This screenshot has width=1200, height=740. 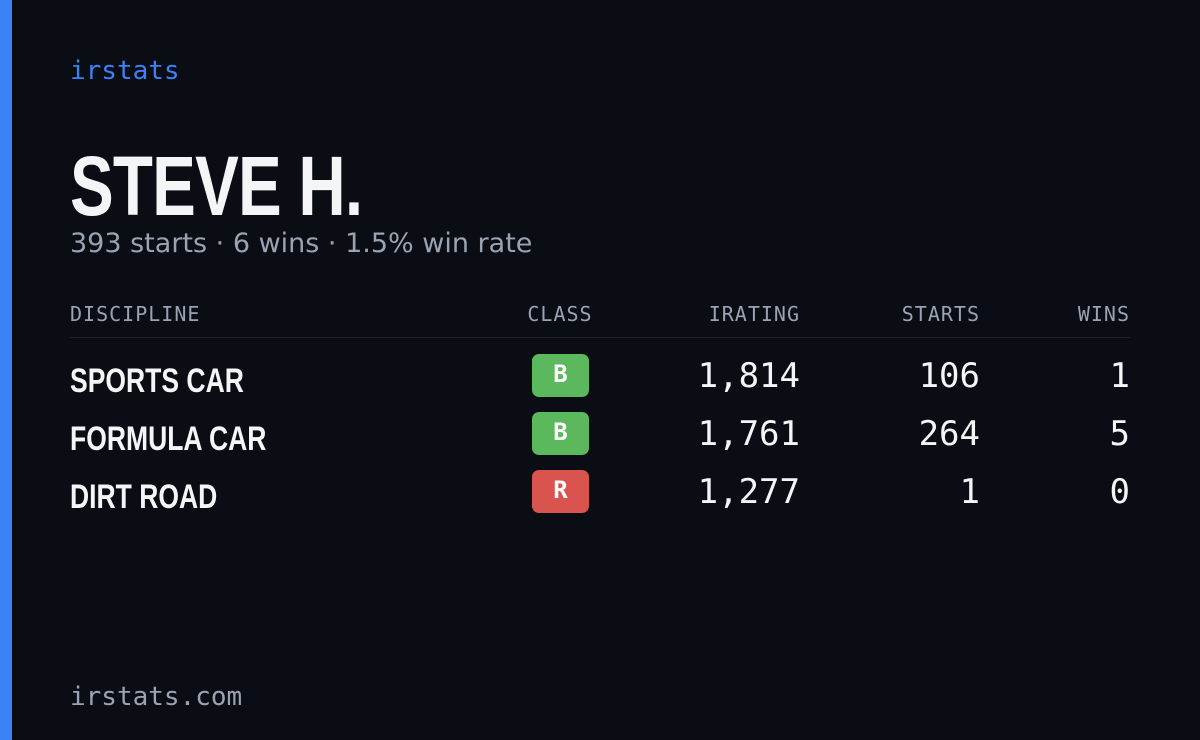 What do you see at coordinates (157, 381) in the screenshot?
I see `discipline: SPORTS CAR` at bounding box center [157, 381].